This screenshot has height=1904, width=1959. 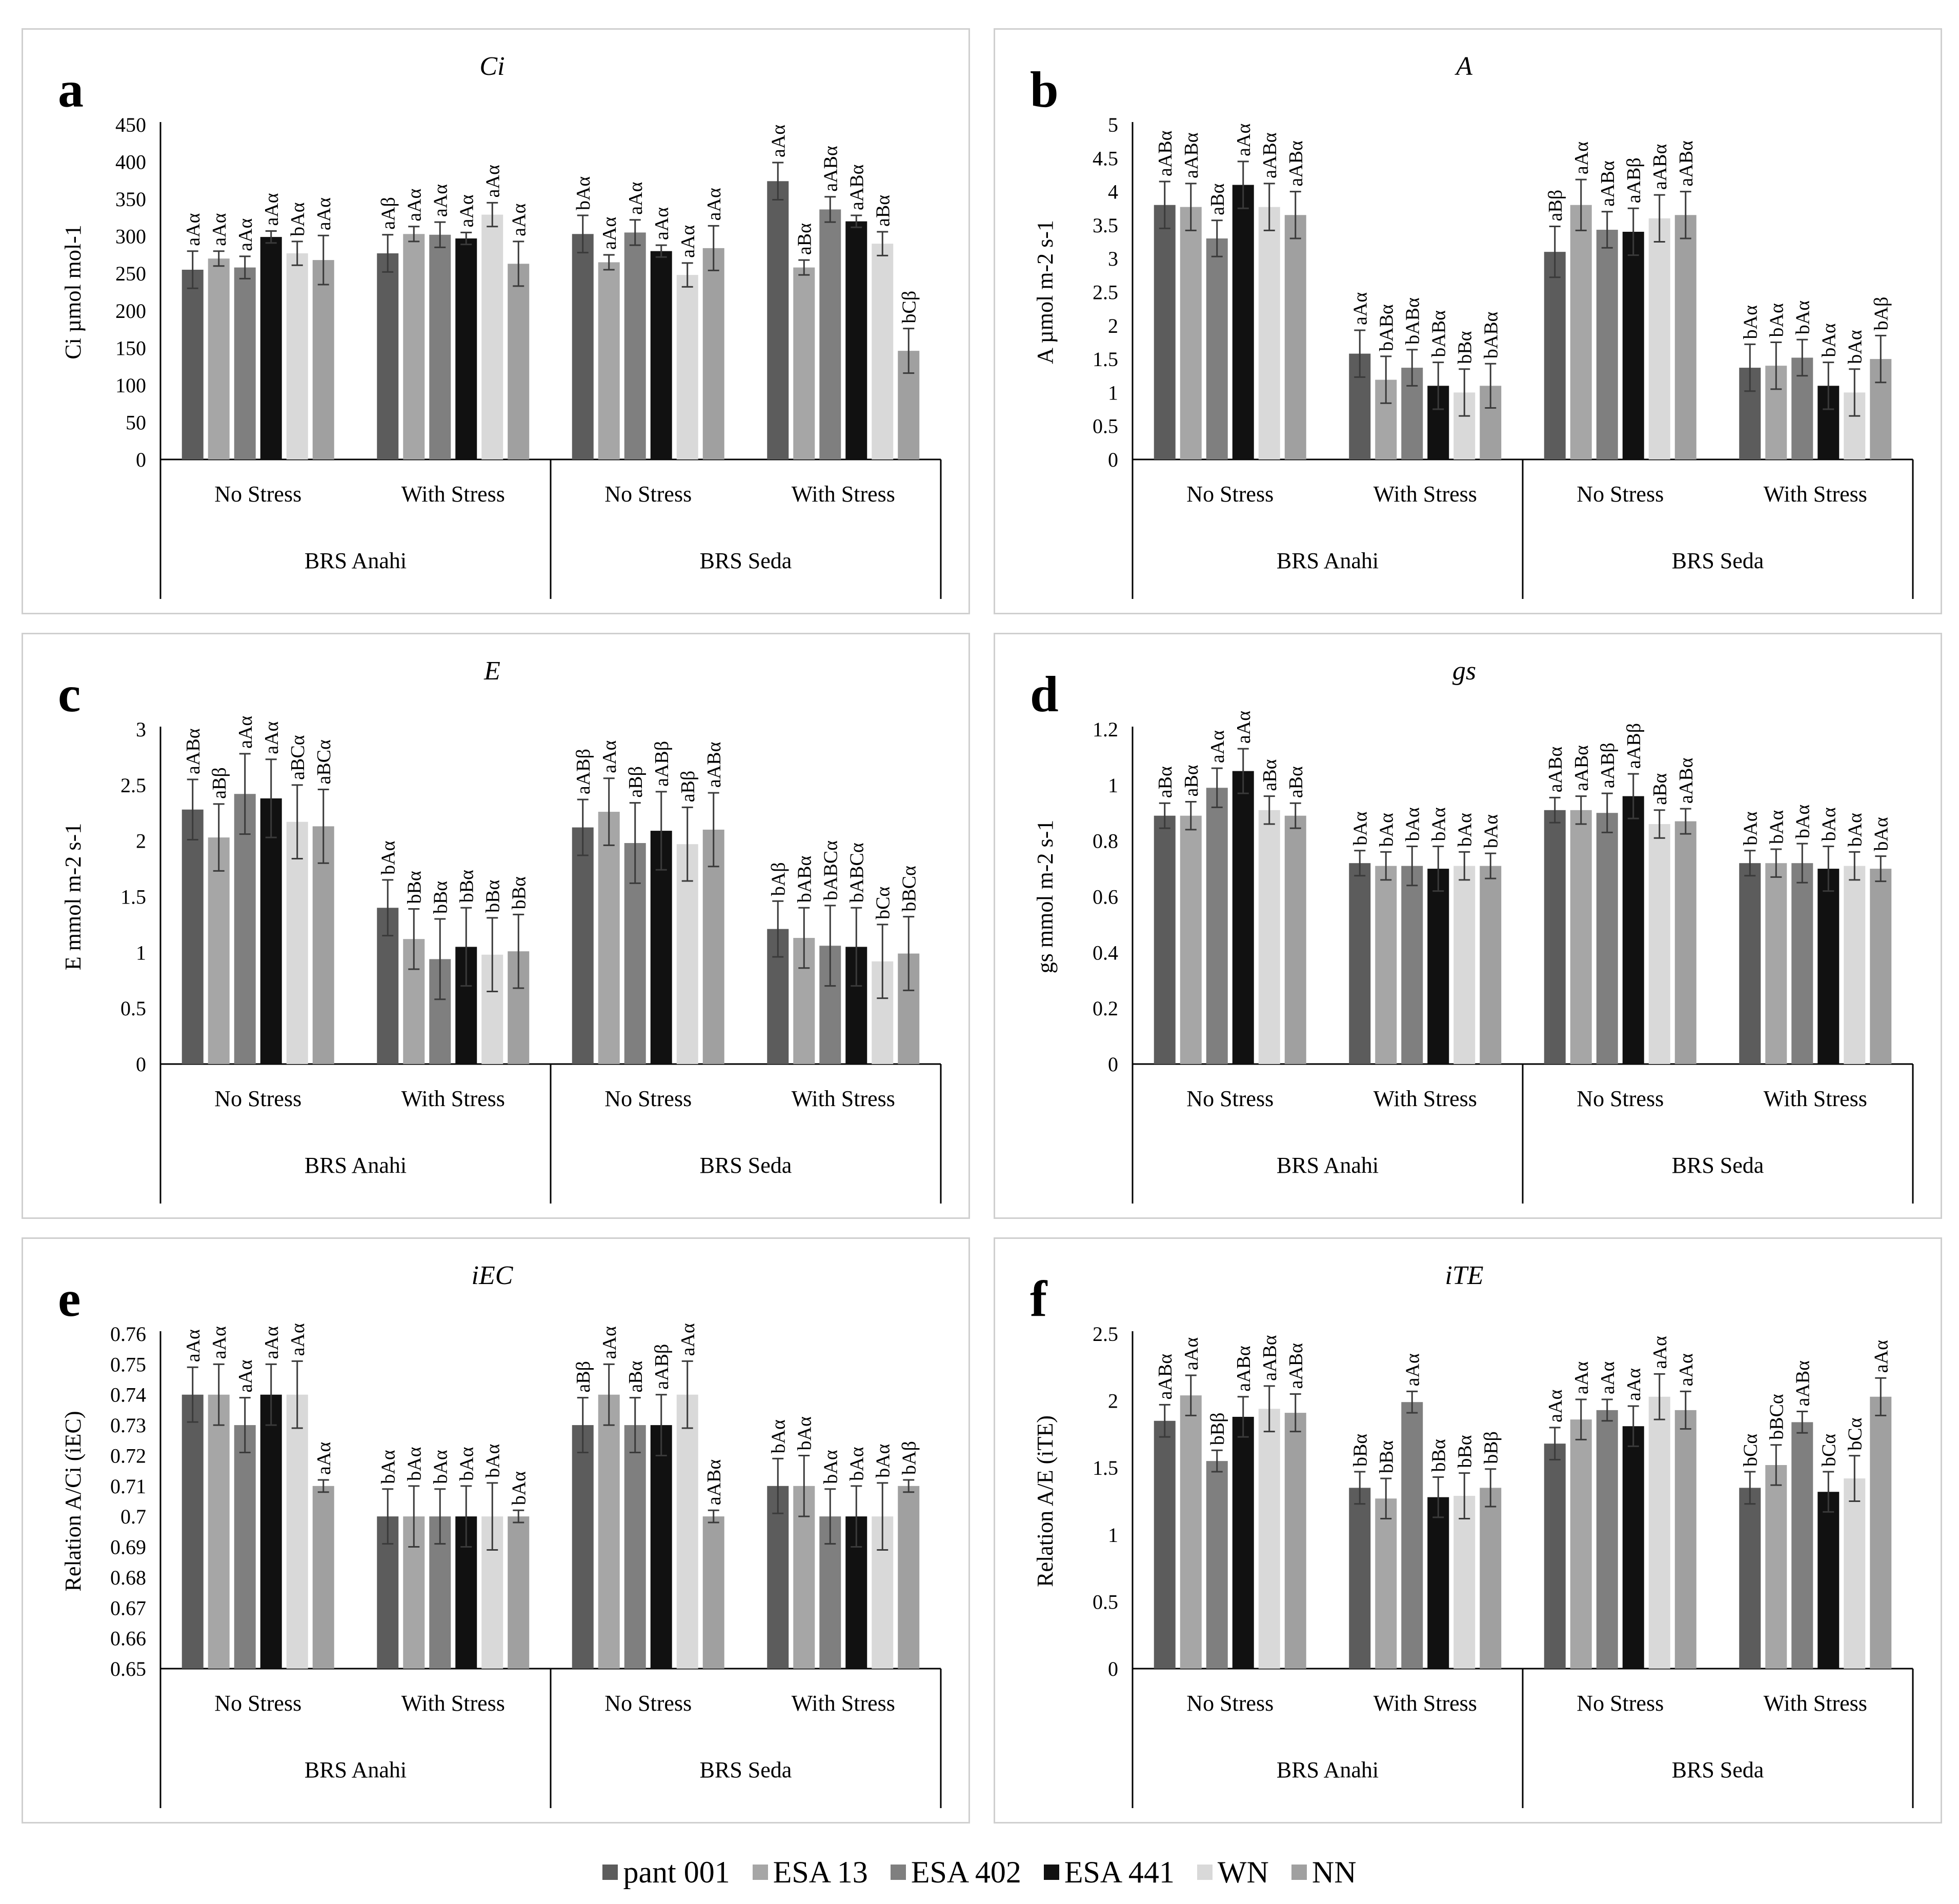 I want to click on y-tick-label: 5, so click(x=1113, y=124).